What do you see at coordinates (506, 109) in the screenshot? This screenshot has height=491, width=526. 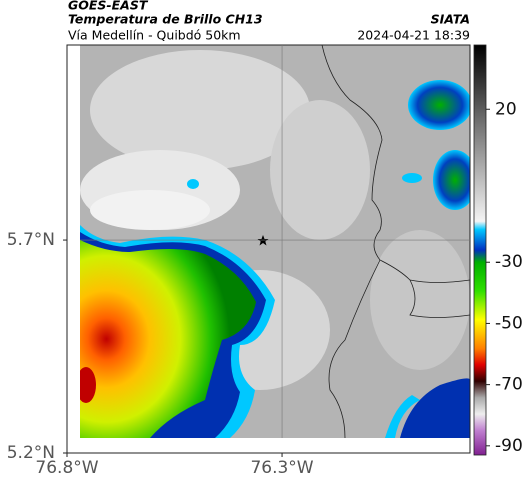 I see `colorbar-tick-label: 20` at bounding box center [506, 109].